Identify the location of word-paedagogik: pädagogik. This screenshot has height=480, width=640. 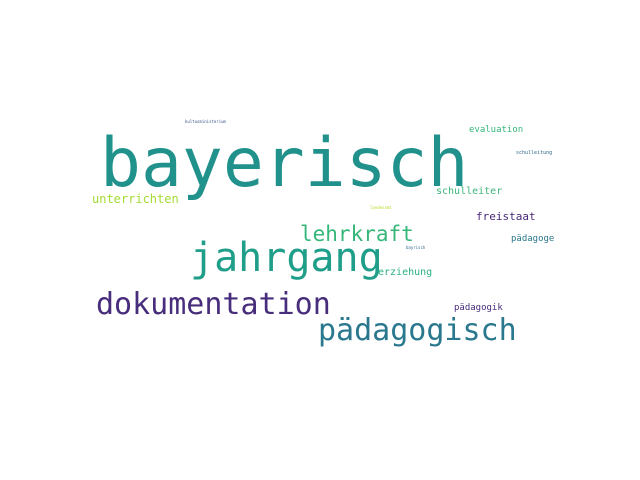
(478, 308).